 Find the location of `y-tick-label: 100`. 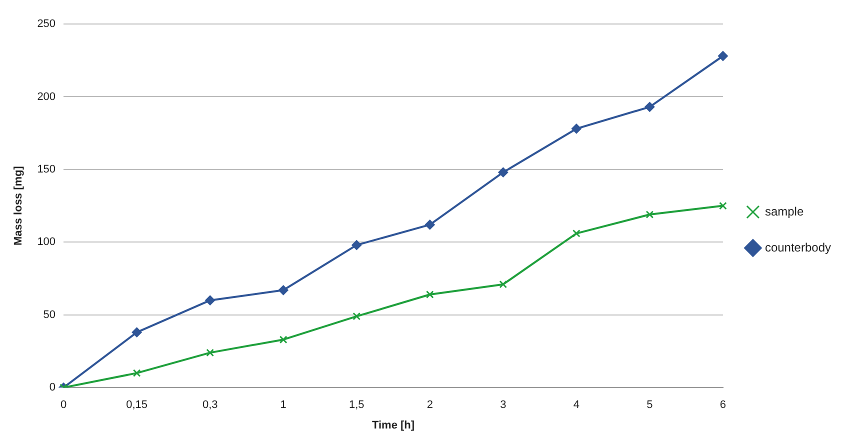

y-tick-label: 100 is located at coordinates (46, 242).